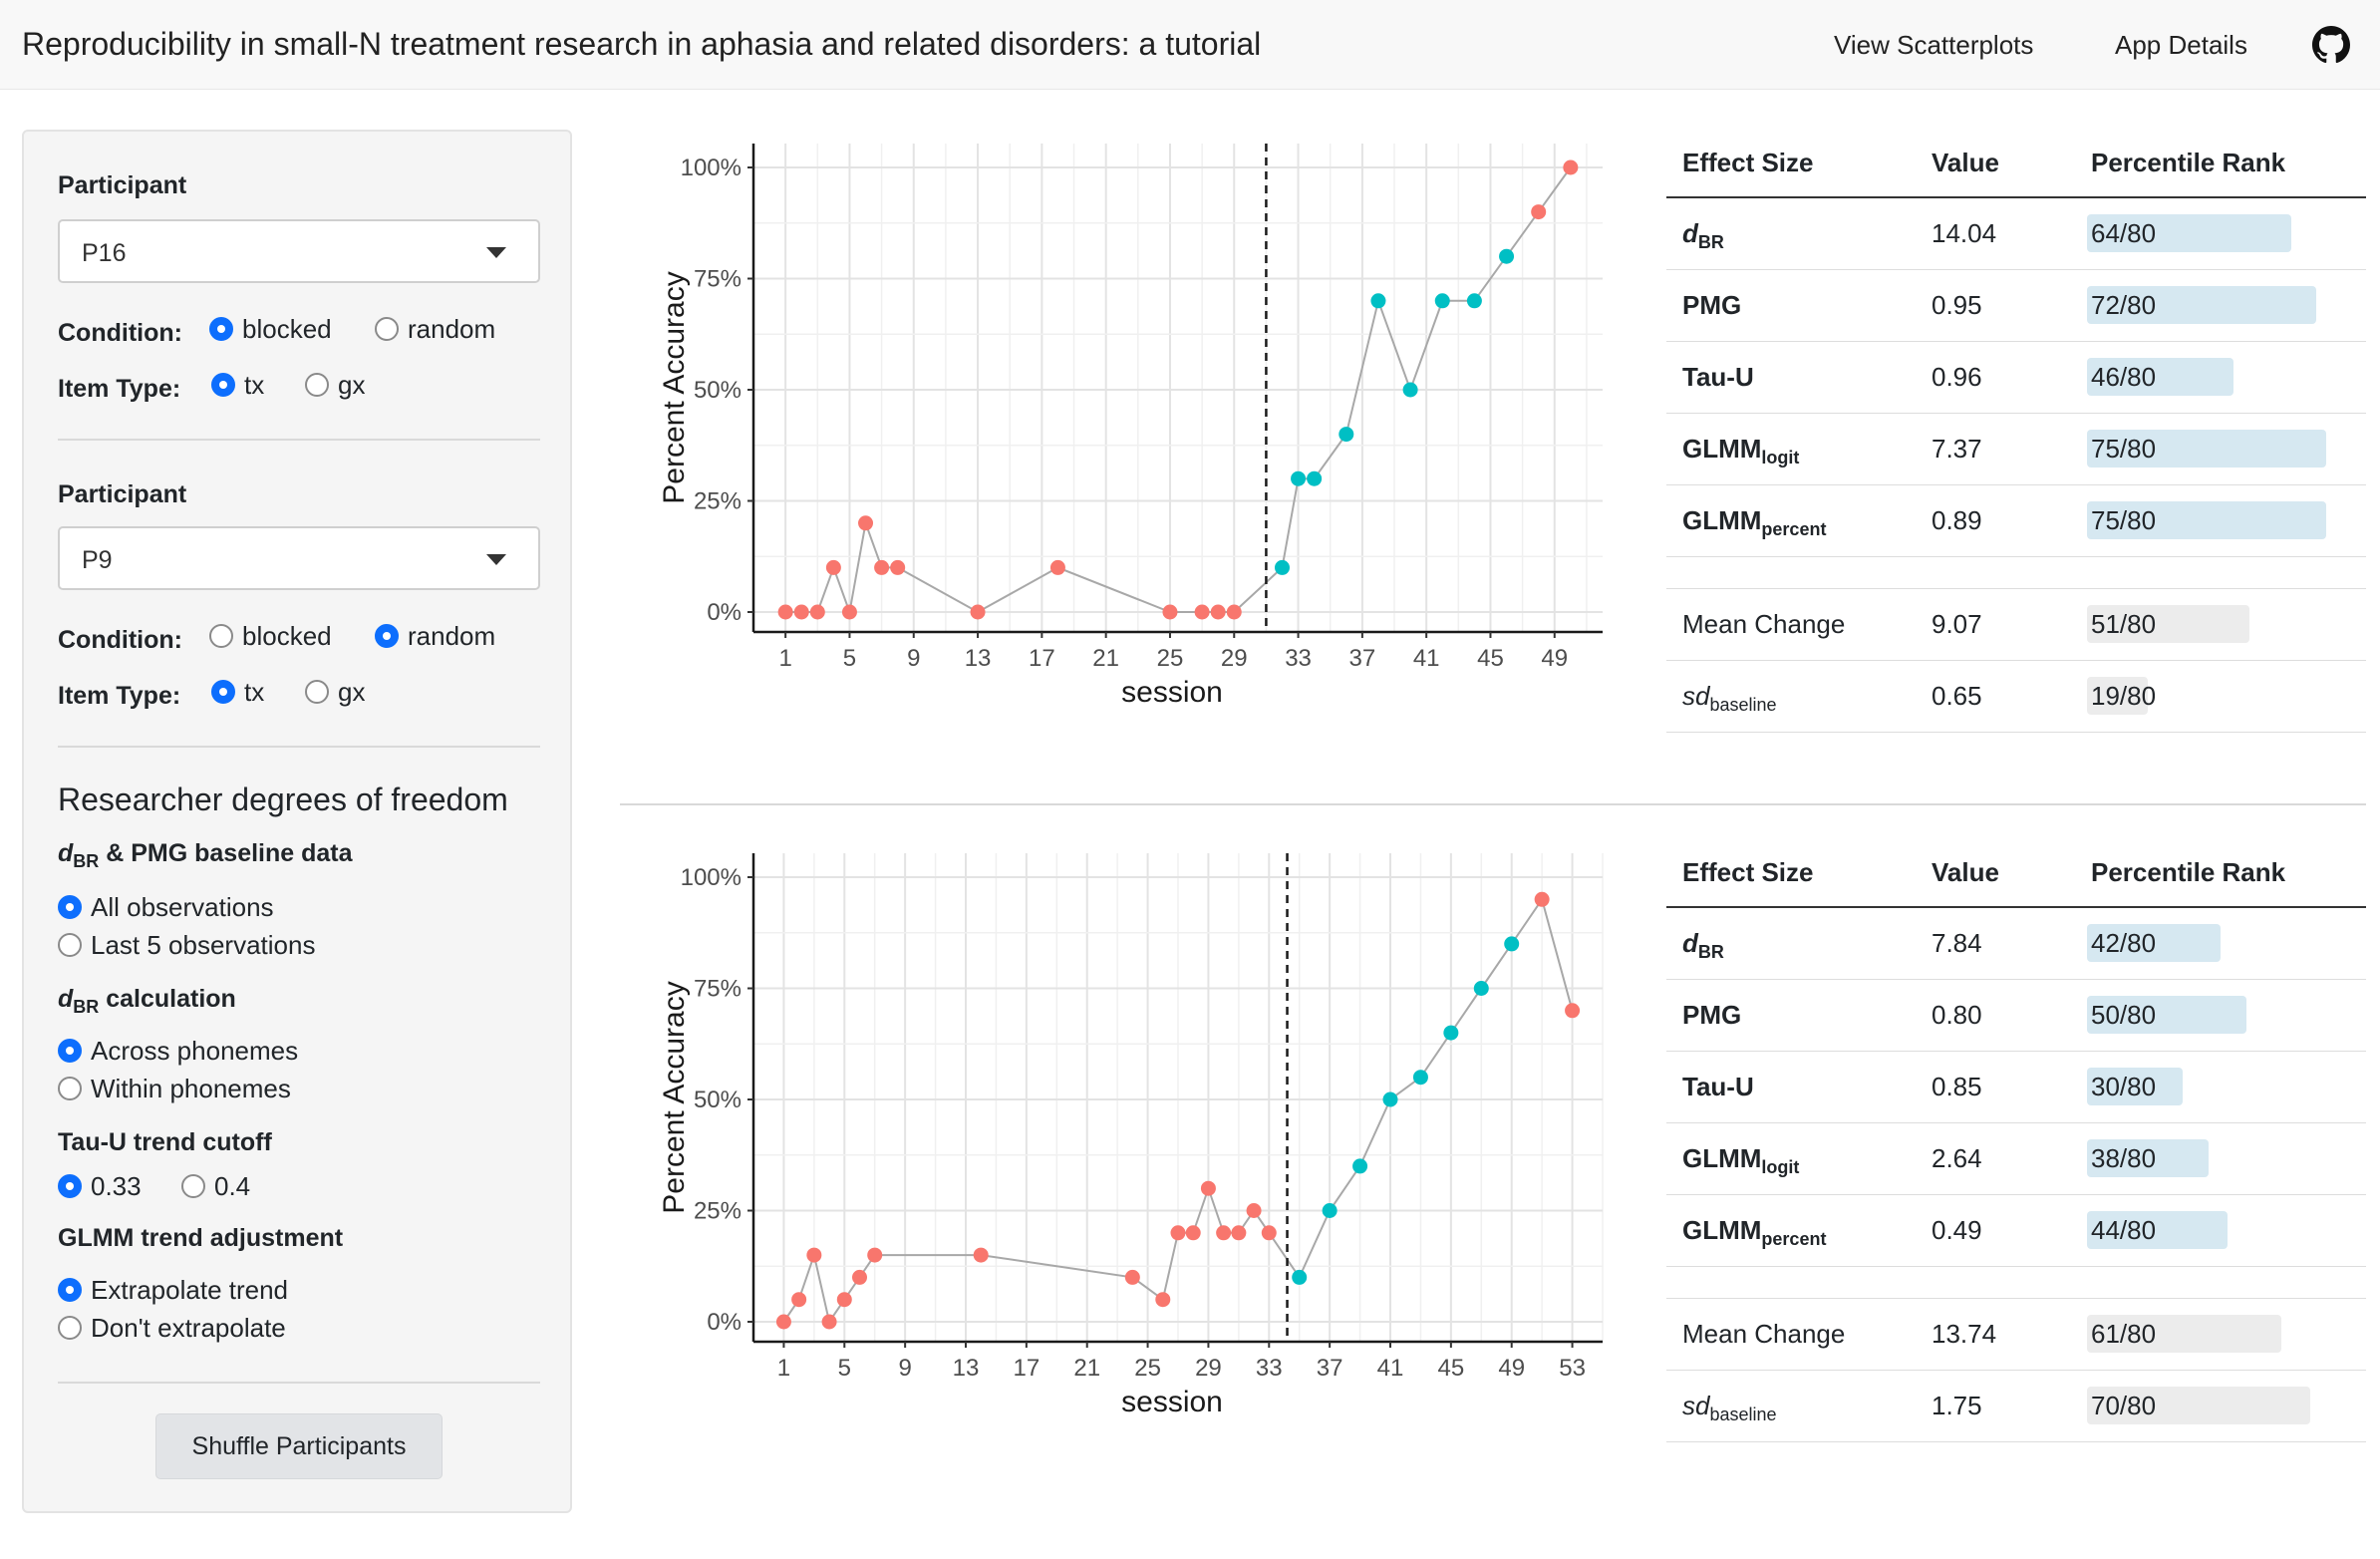 The image size is (2380, 1559). I want to click on table-row: Tau-U 0.85 30/80, so click(2016, 1087).